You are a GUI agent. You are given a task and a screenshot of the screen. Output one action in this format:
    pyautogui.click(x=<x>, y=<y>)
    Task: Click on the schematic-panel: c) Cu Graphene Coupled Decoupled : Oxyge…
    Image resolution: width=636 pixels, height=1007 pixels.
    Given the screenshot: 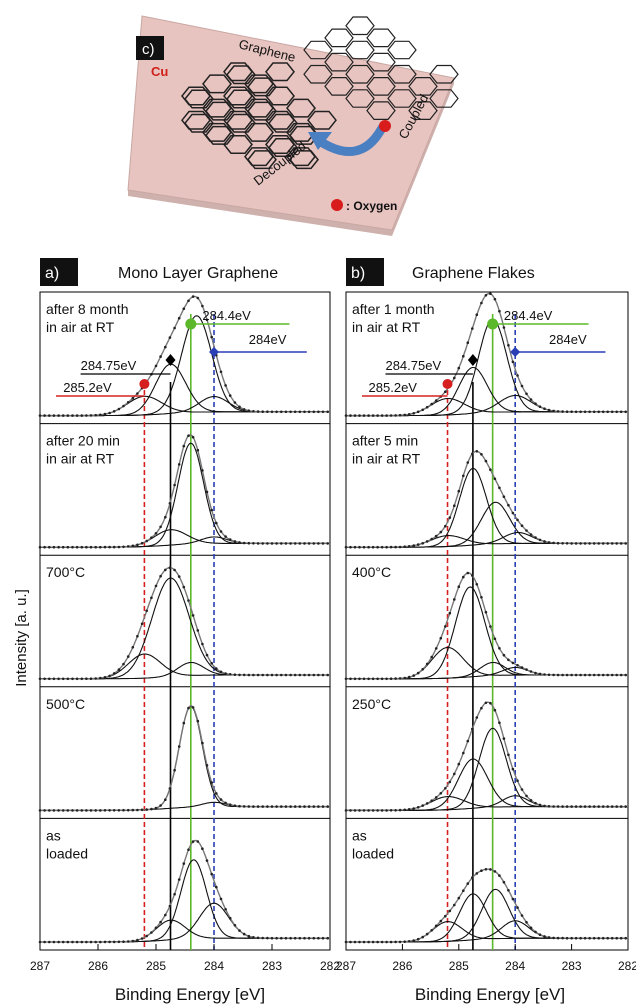 What is the action you would take?
    pyautogui.click(x=293, y=125)
    